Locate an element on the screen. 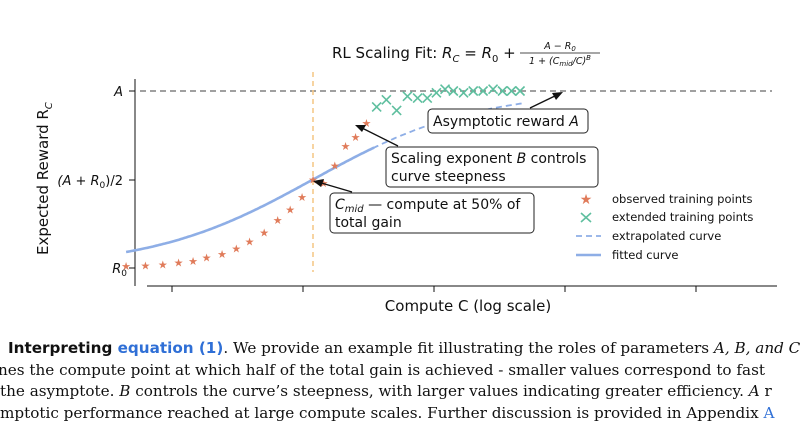 Image resolution: width=800 pixels, height=445 pixels. title-fraction: A − R0 1 + (Cmid/C)B is located at coordinates (560, 54).